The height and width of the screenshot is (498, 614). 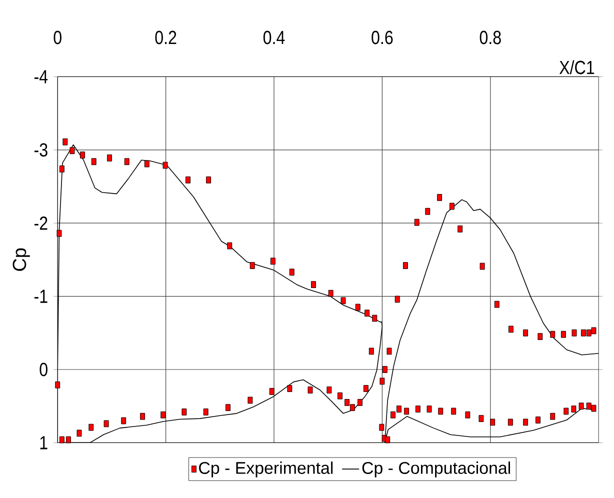 I want to click on legend-label: Cp - Experimental, so click(x=266, y=470).